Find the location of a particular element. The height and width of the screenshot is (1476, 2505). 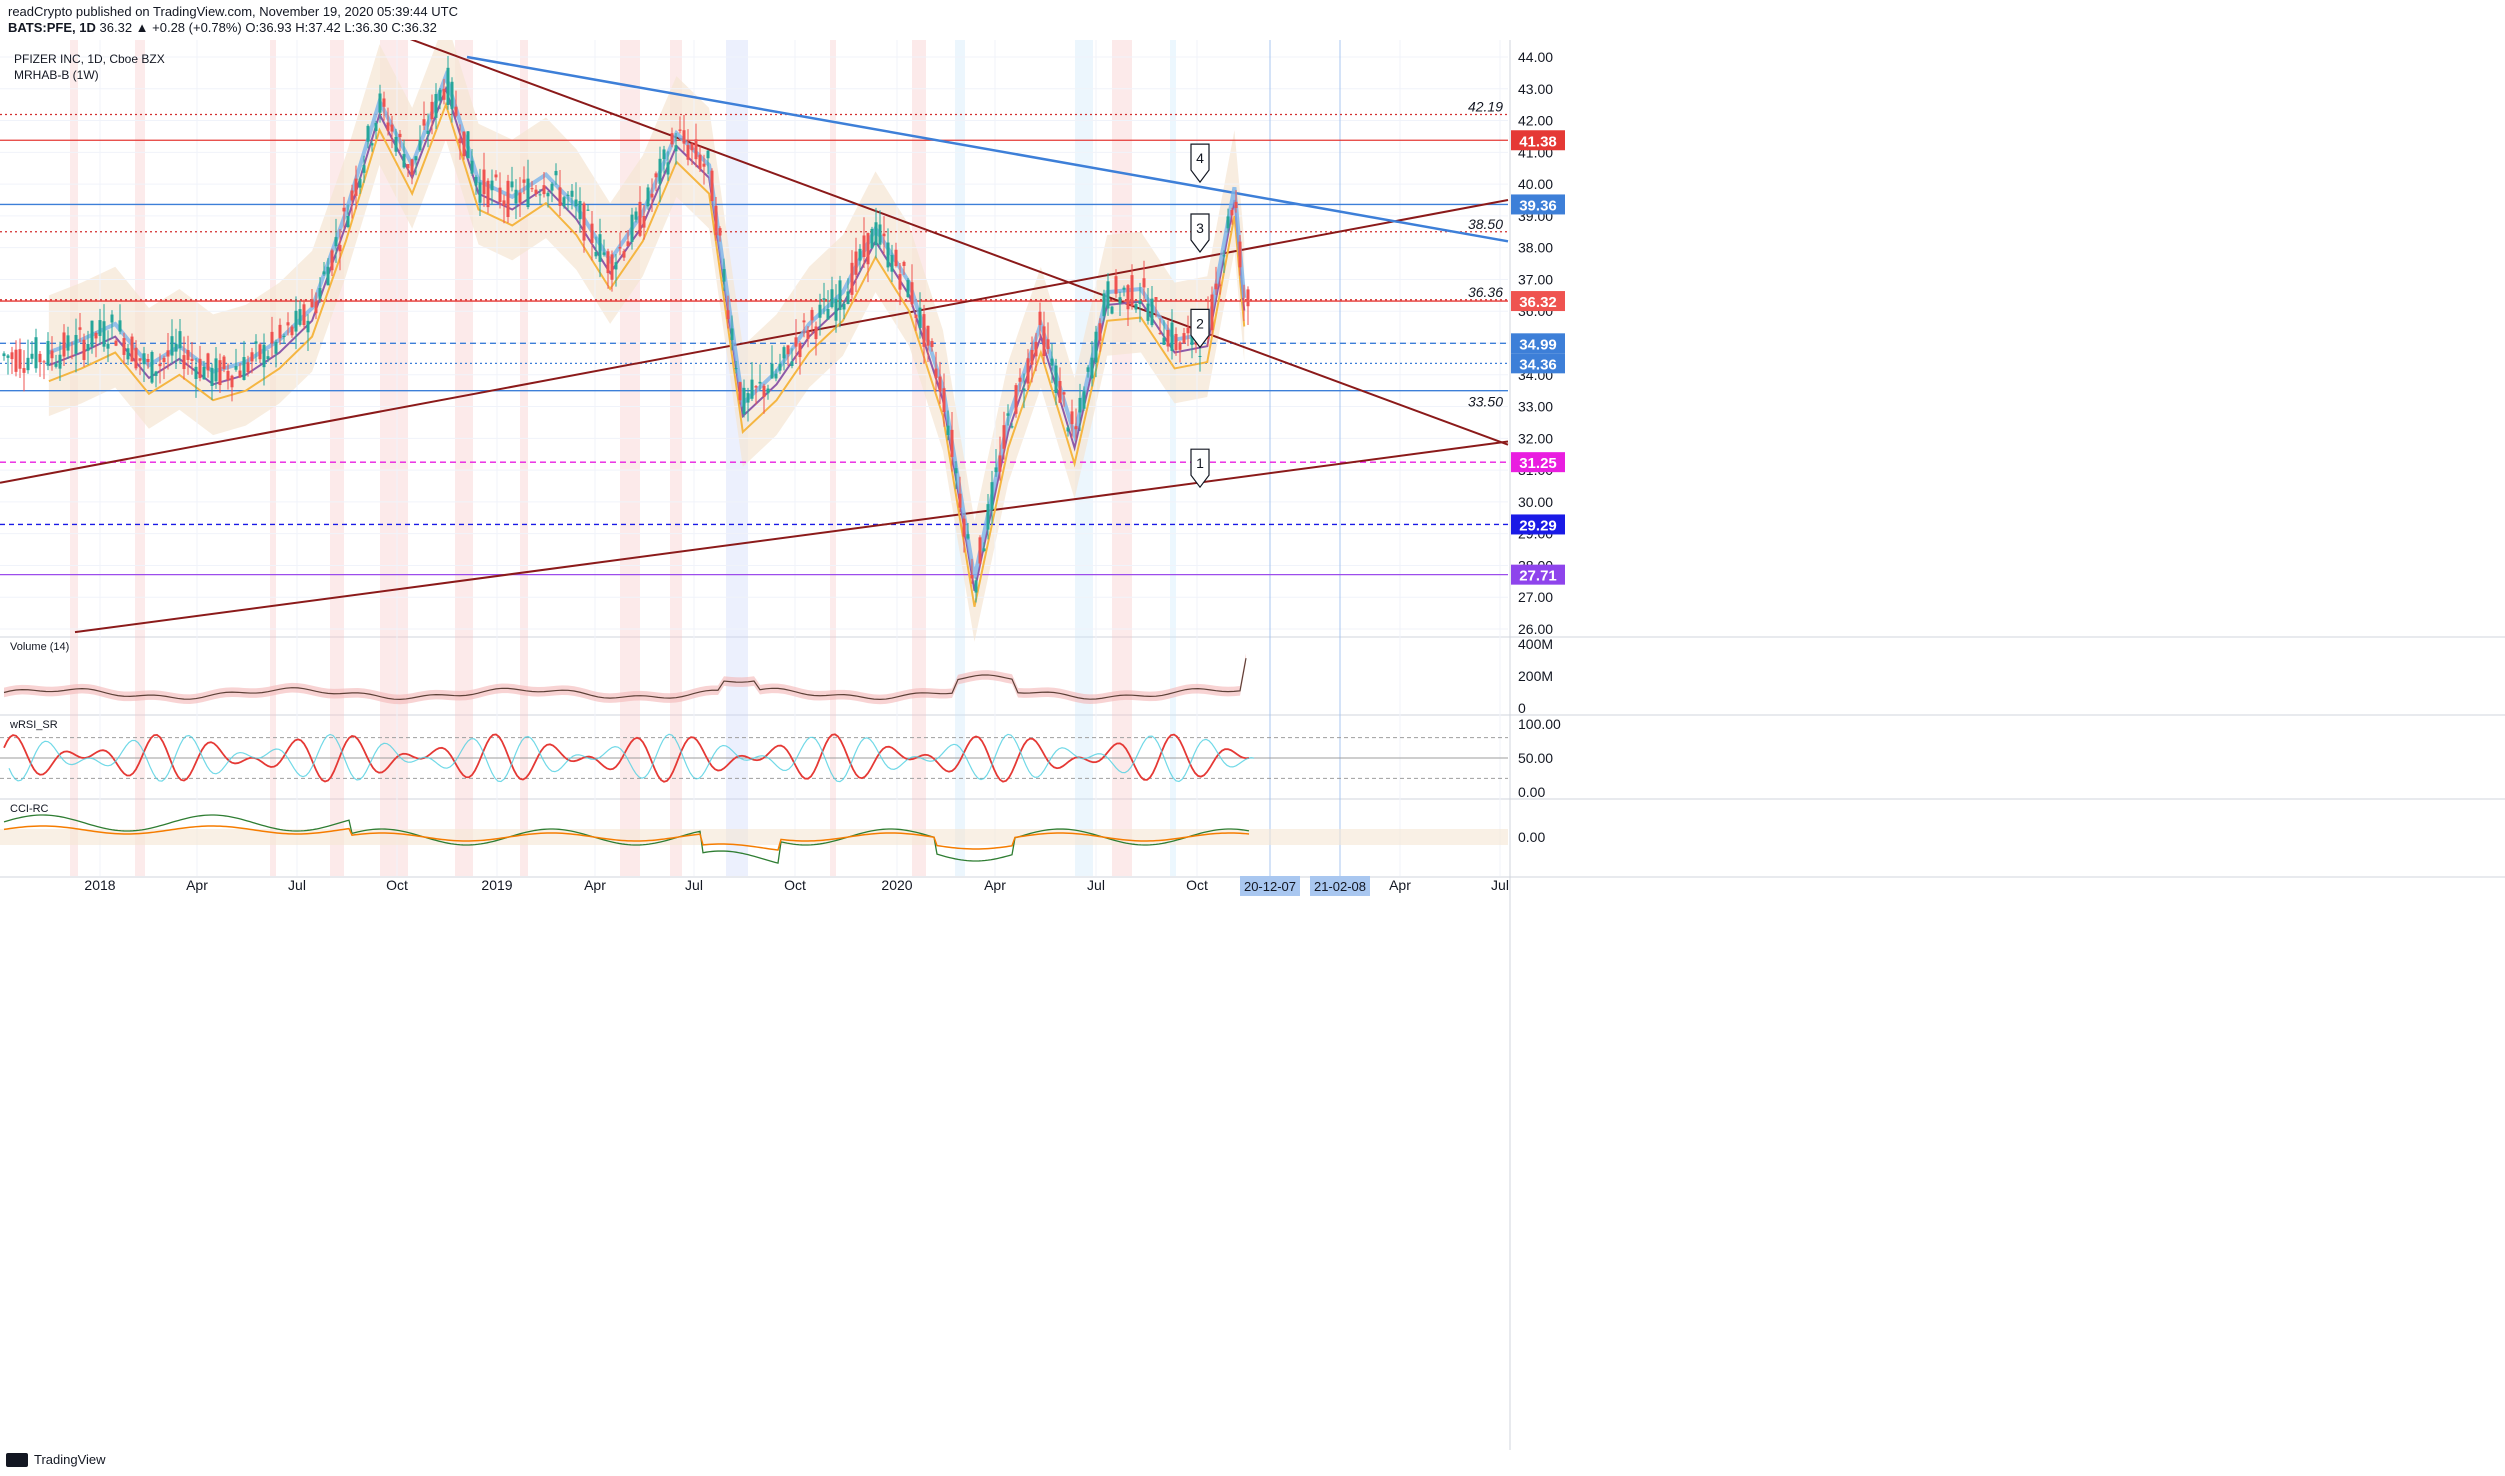

price-tag-label: 41.38 is located at coordinates (1538, 141).